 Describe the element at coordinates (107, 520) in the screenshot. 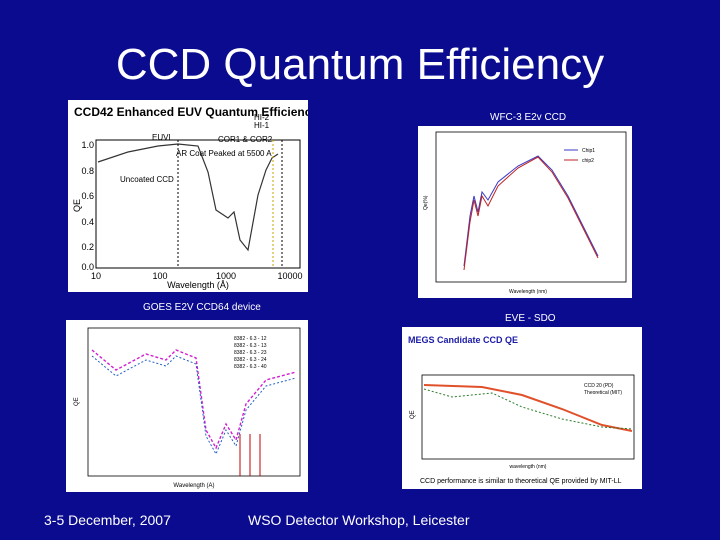

I see `footer-date: 3-5 December, 2007` at that location.